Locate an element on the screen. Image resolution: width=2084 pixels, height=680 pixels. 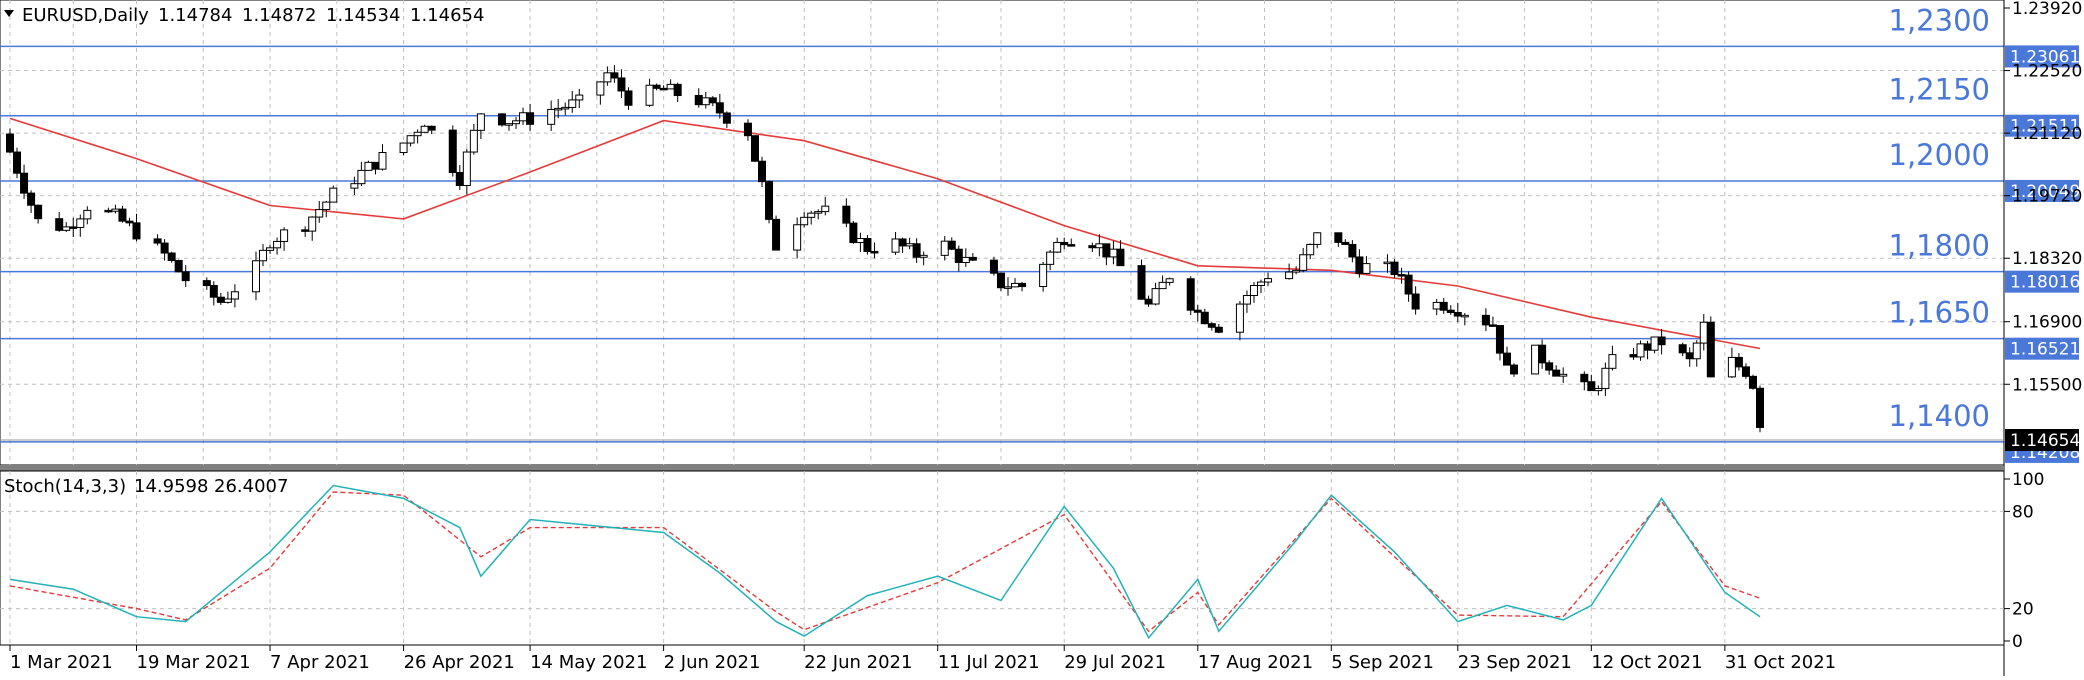
level-badge-text: 1.20049 is located at coordinates (2045, 192).